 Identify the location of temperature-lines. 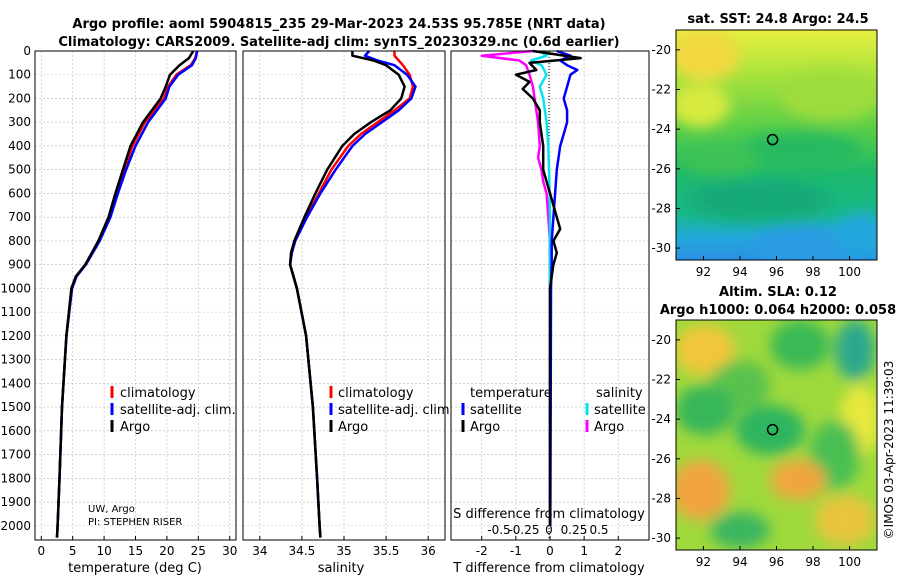
(127, 294).